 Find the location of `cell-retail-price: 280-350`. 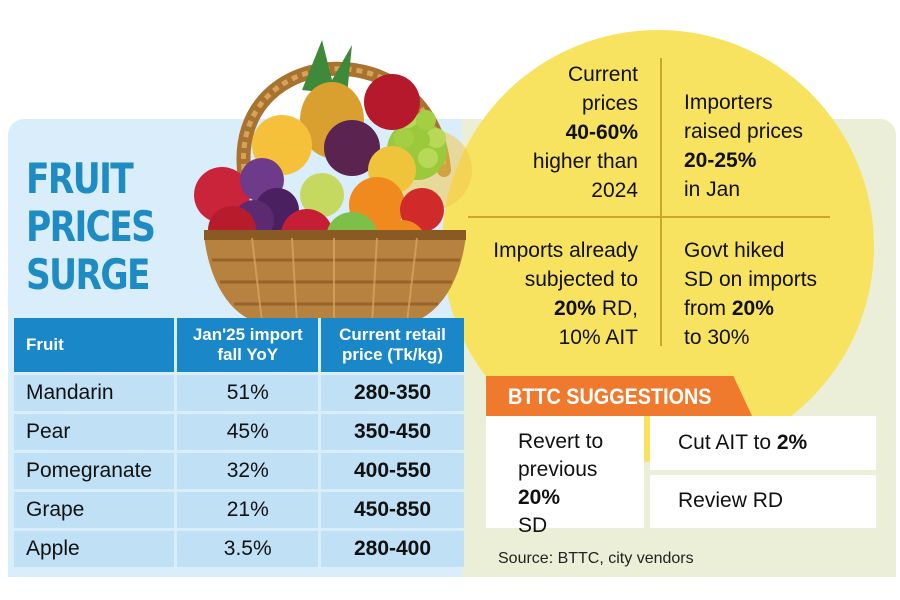

cell-retail-price: 280-350 is located at coordinates (391, 393).